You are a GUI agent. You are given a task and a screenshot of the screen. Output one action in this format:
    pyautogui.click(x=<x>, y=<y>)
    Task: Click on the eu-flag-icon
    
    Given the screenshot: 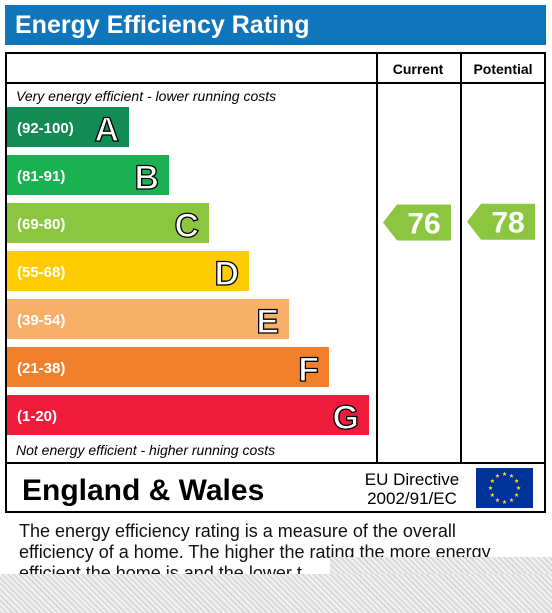 What is the action you would take?
    pyautogui.click(x=504, y=488)
    